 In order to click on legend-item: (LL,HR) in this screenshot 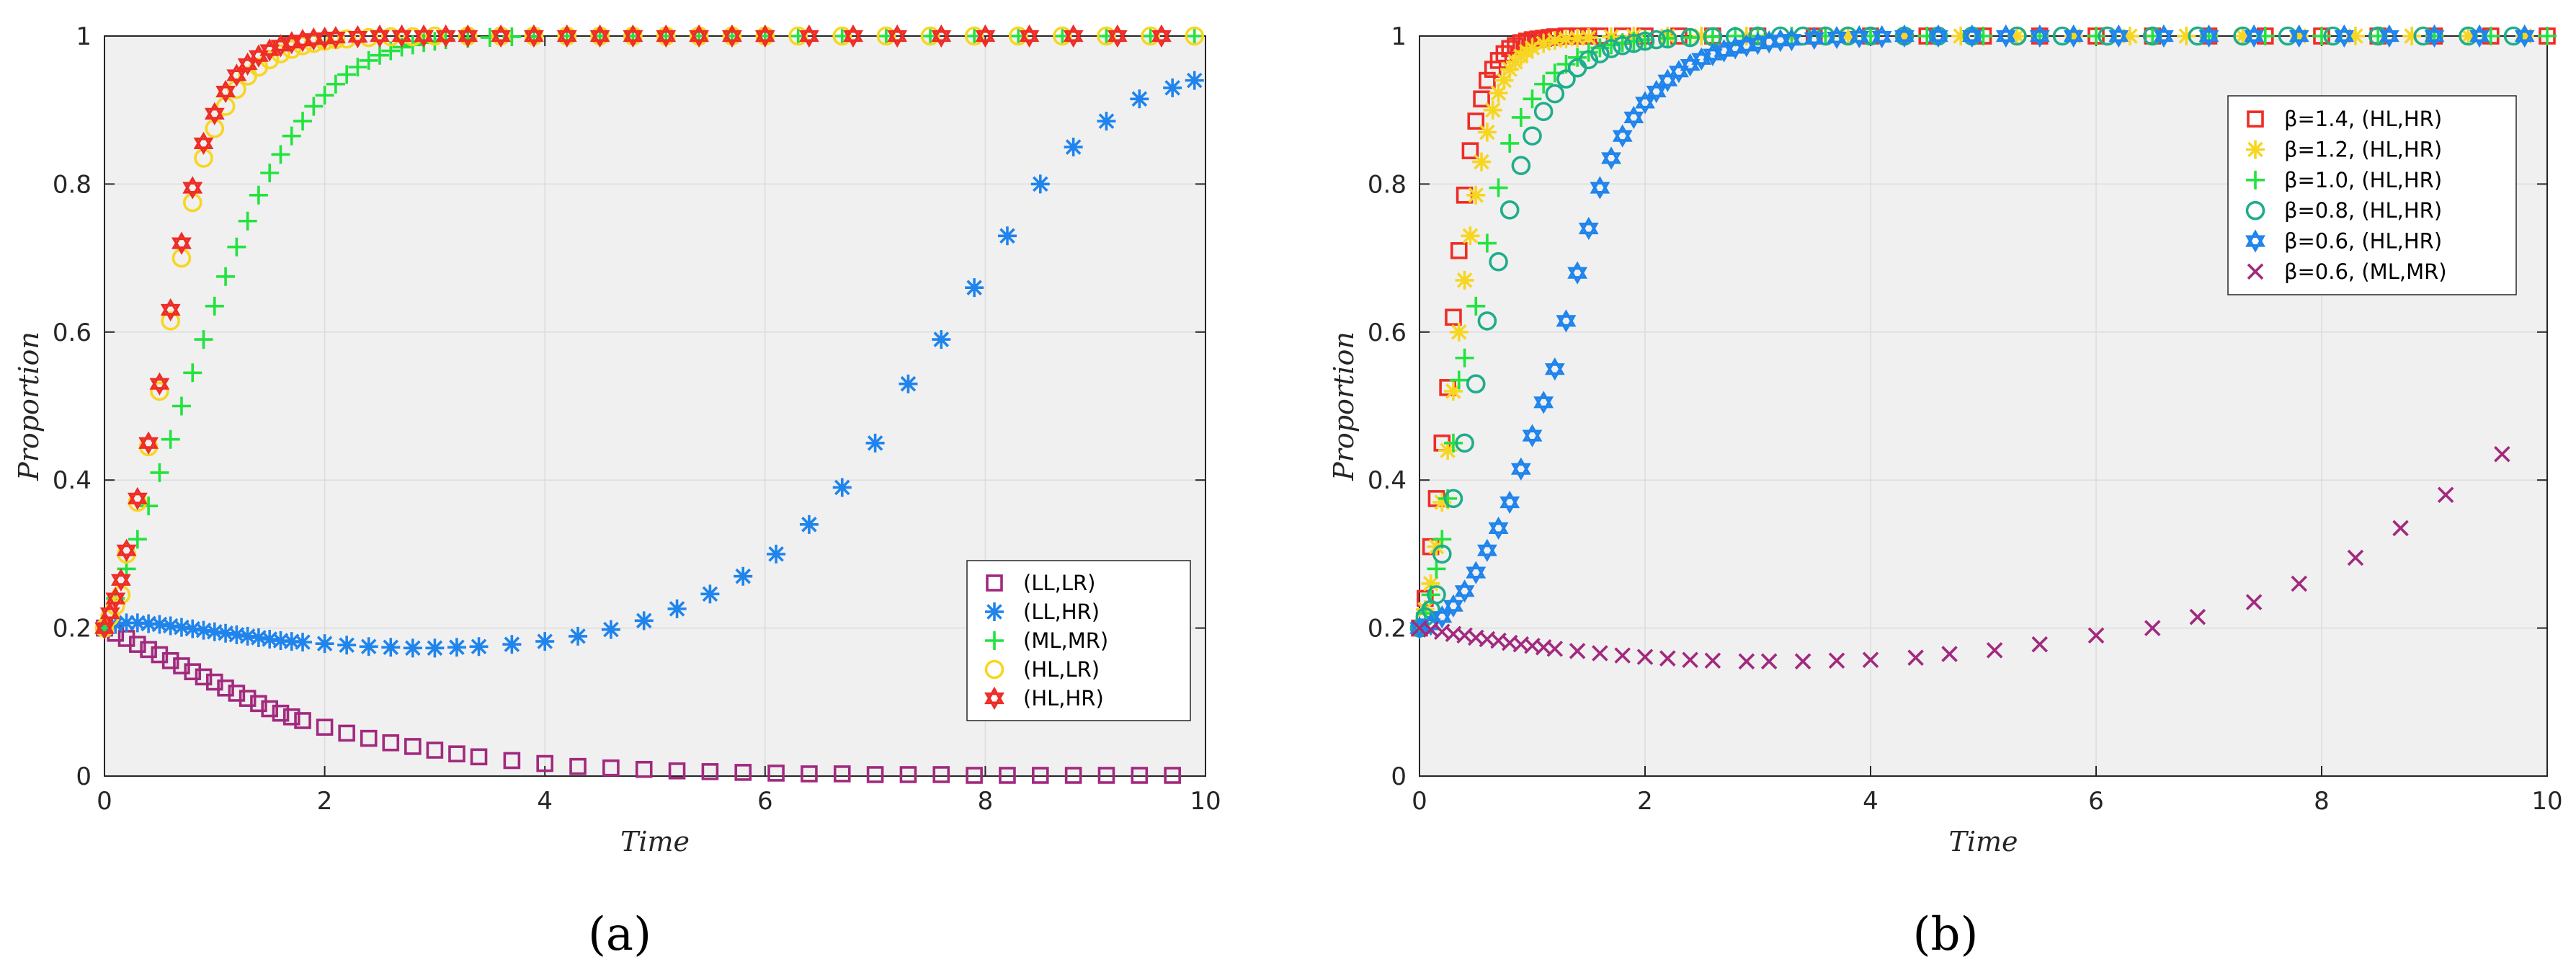, I will do `click(1042, 612)`.